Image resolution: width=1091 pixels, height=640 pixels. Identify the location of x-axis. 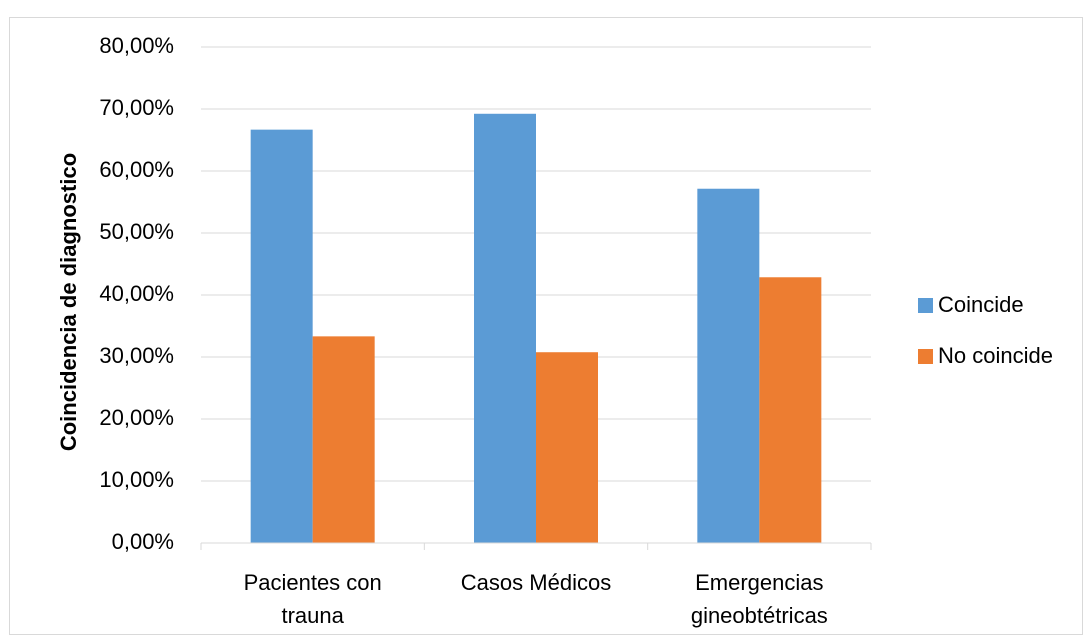
(536, 546).